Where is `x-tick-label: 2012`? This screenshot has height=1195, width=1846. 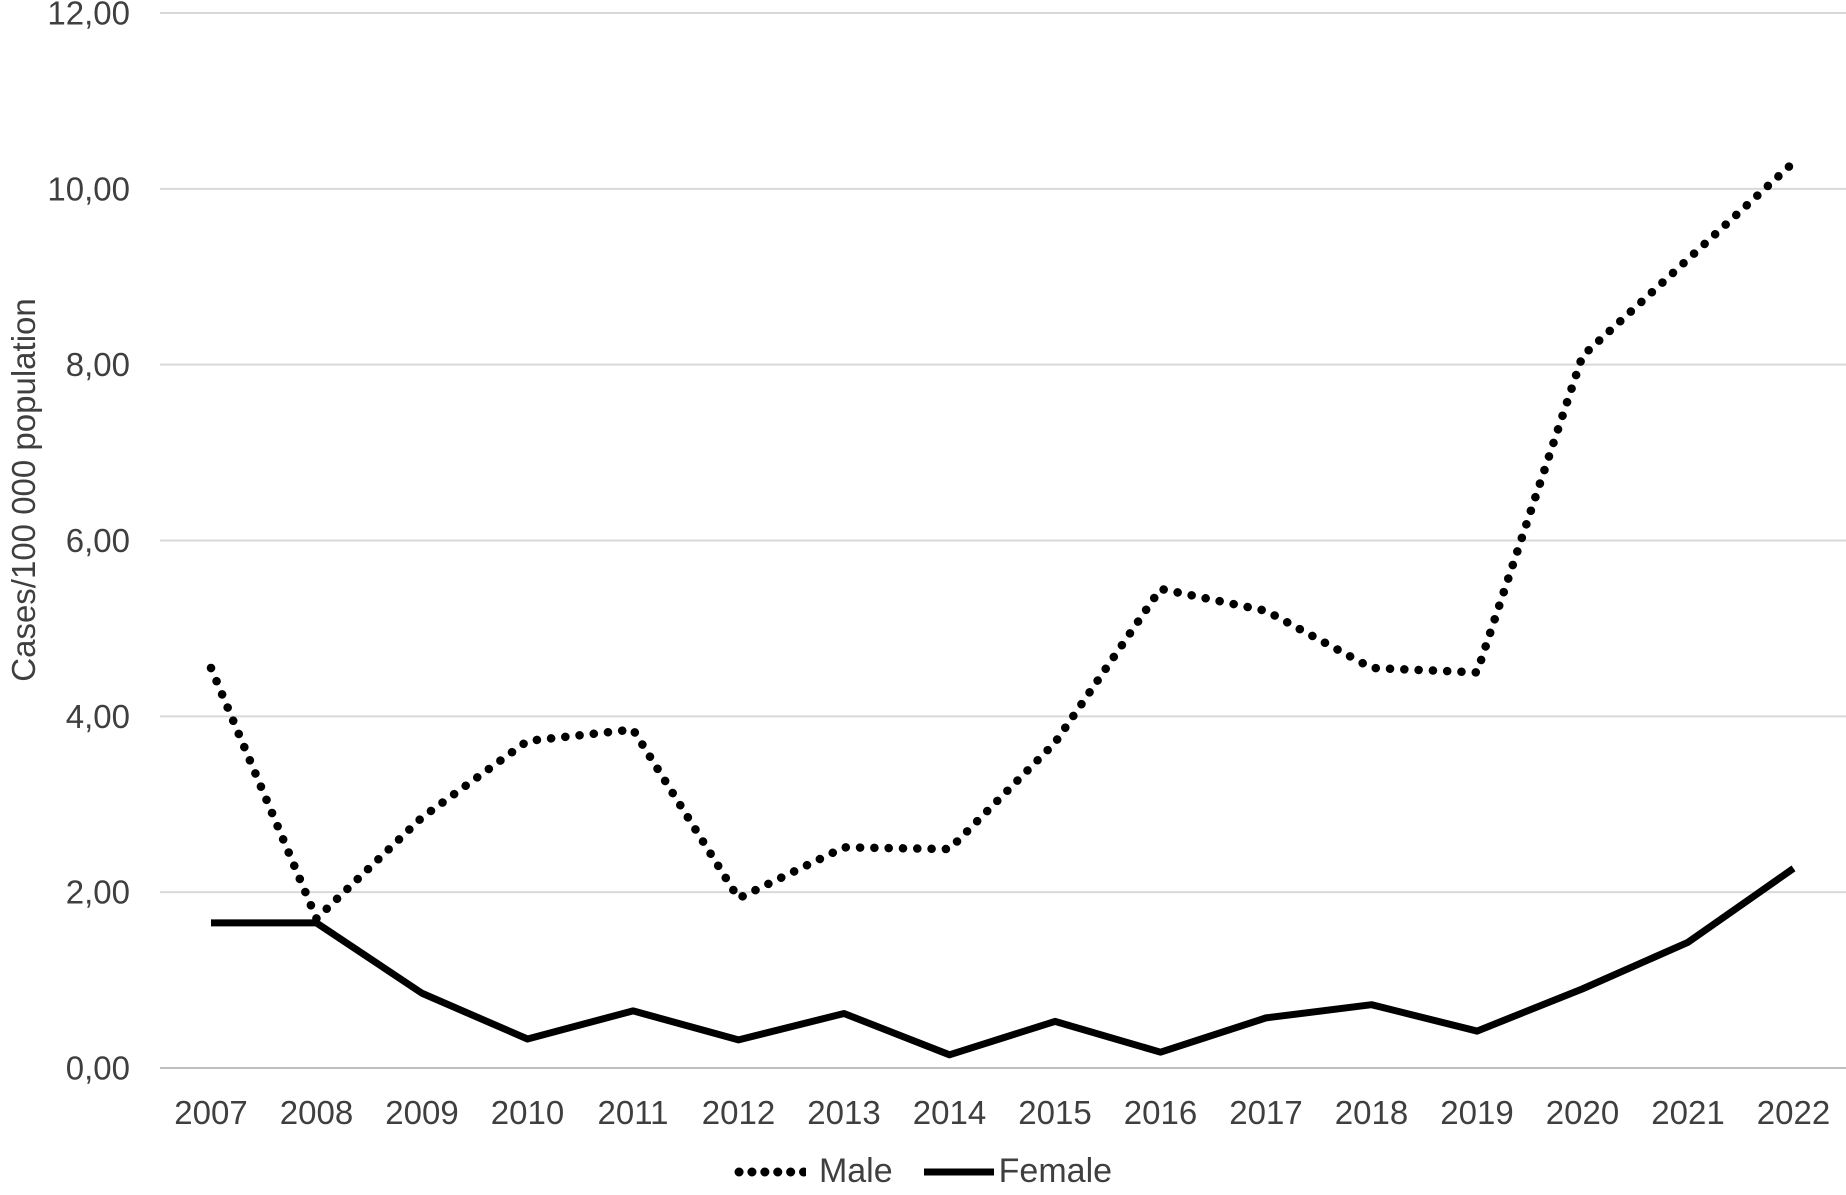
x-tick-label: 2012 is located at coordinates (738, 1112).